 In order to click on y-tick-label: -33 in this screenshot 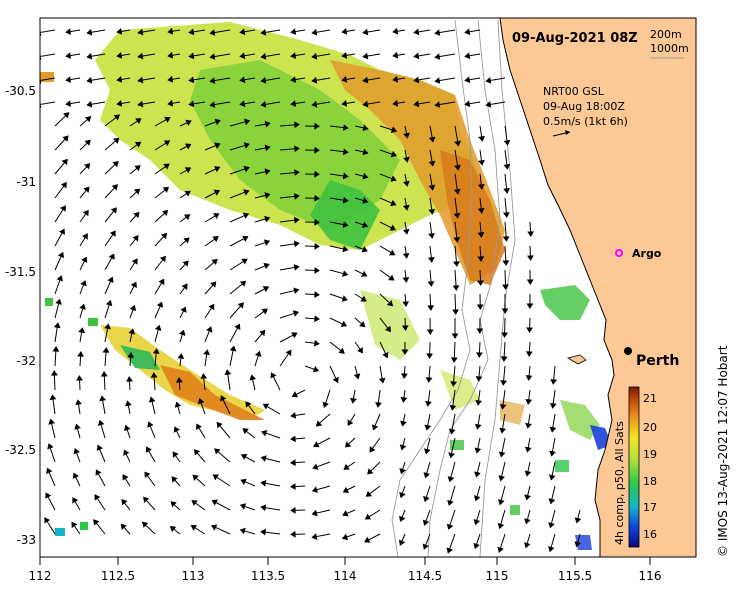, I will do `click(26, 540)`.